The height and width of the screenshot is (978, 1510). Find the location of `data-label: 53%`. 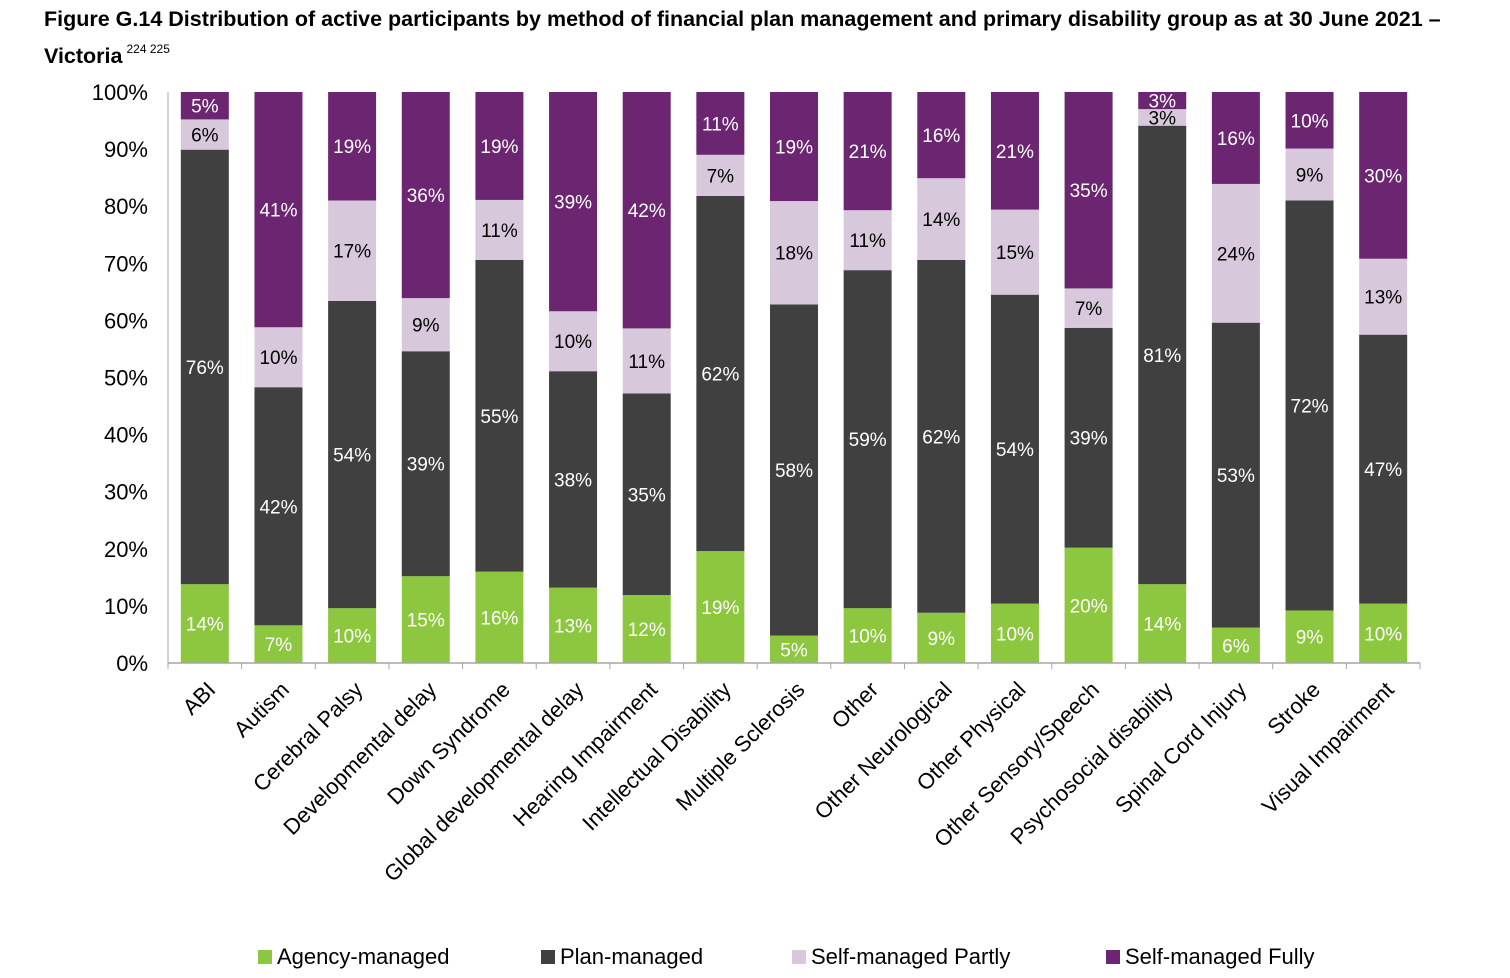

data-label: 53% is located at coordinates (1236, 476).